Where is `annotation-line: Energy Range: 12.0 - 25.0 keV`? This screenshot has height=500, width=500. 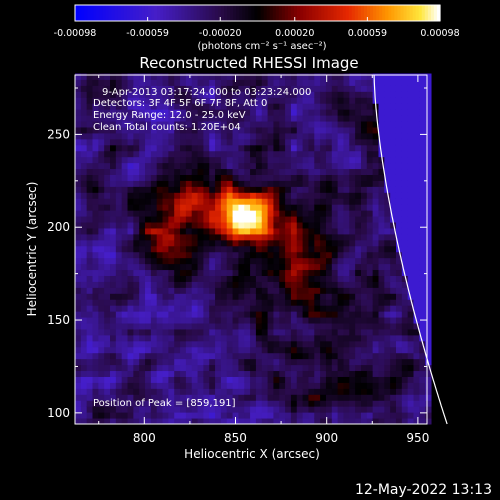 annotation-line: Energy Range: 12.0 - 25.0 keV is located at coordinates (169, 115).